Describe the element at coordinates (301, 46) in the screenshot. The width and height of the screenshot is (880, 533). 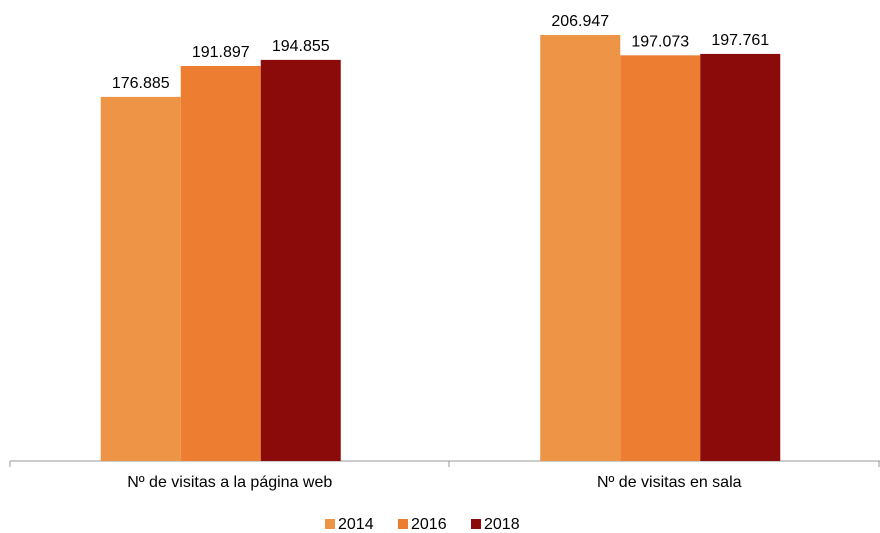
I see `data-label: 194.855` at that location.